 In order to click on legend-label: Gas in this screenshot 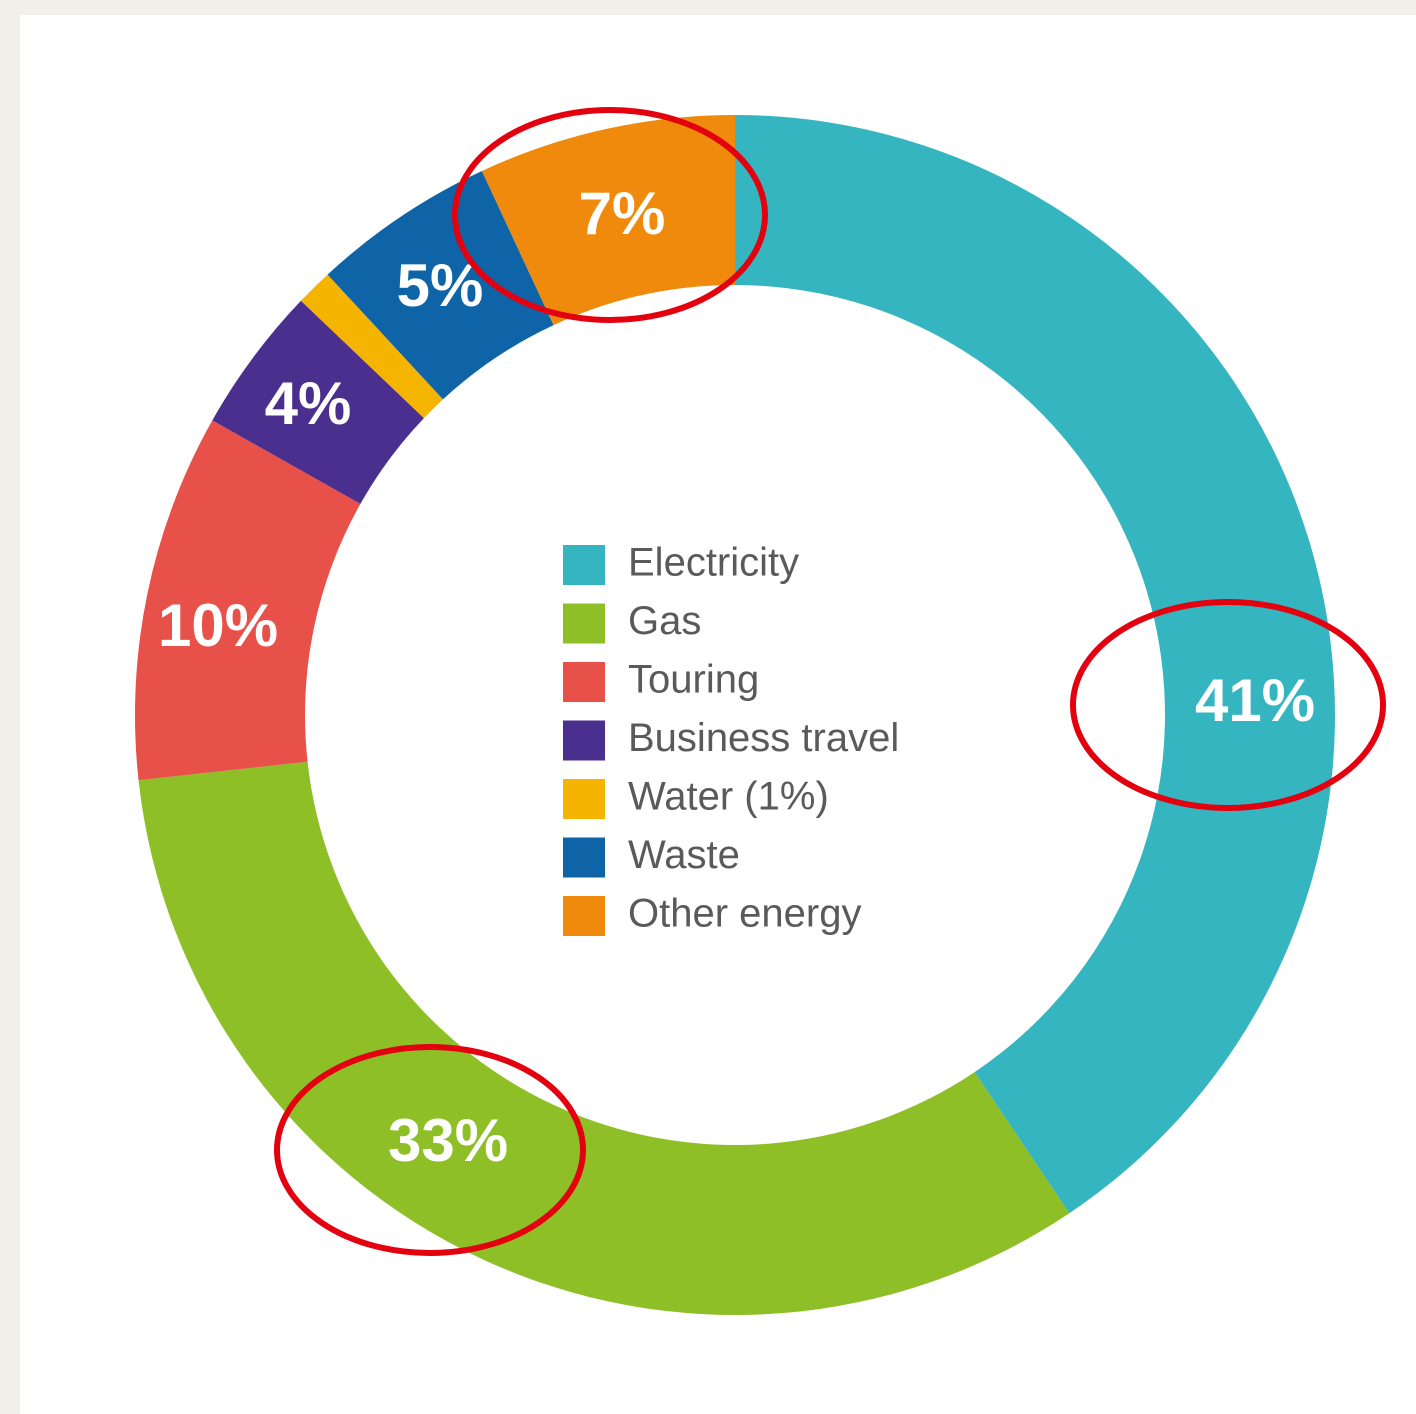, I will do `click(664, 621)`.